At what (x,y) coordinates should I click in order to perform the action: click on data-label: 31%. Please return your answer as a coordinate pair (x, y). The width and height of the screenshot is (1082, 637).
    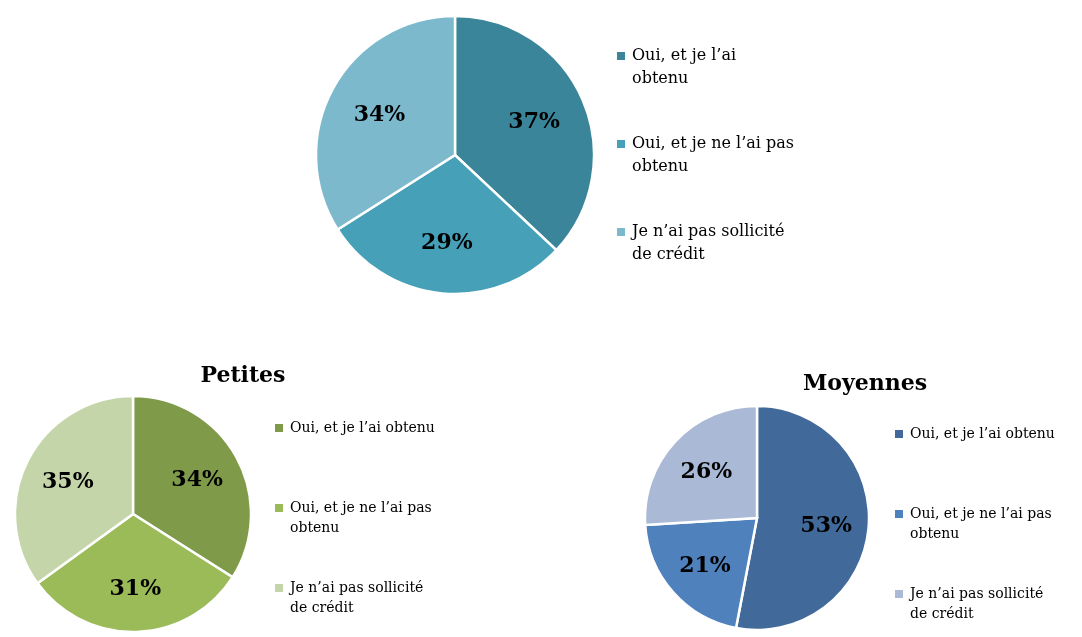
    Looking at the image, I should click on (135, 586).